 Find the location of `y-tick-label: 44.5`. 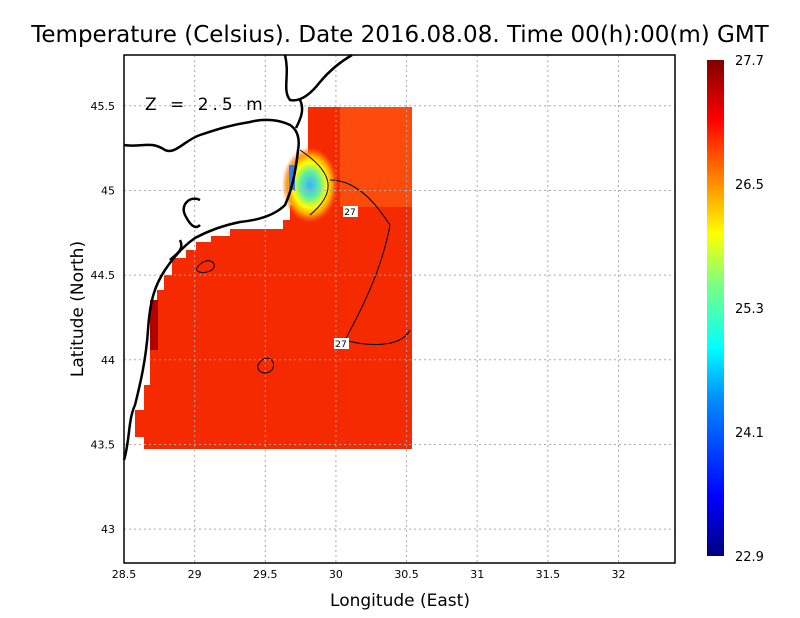

y-tick-label: 44.5 is located at coordinates (103, 275).